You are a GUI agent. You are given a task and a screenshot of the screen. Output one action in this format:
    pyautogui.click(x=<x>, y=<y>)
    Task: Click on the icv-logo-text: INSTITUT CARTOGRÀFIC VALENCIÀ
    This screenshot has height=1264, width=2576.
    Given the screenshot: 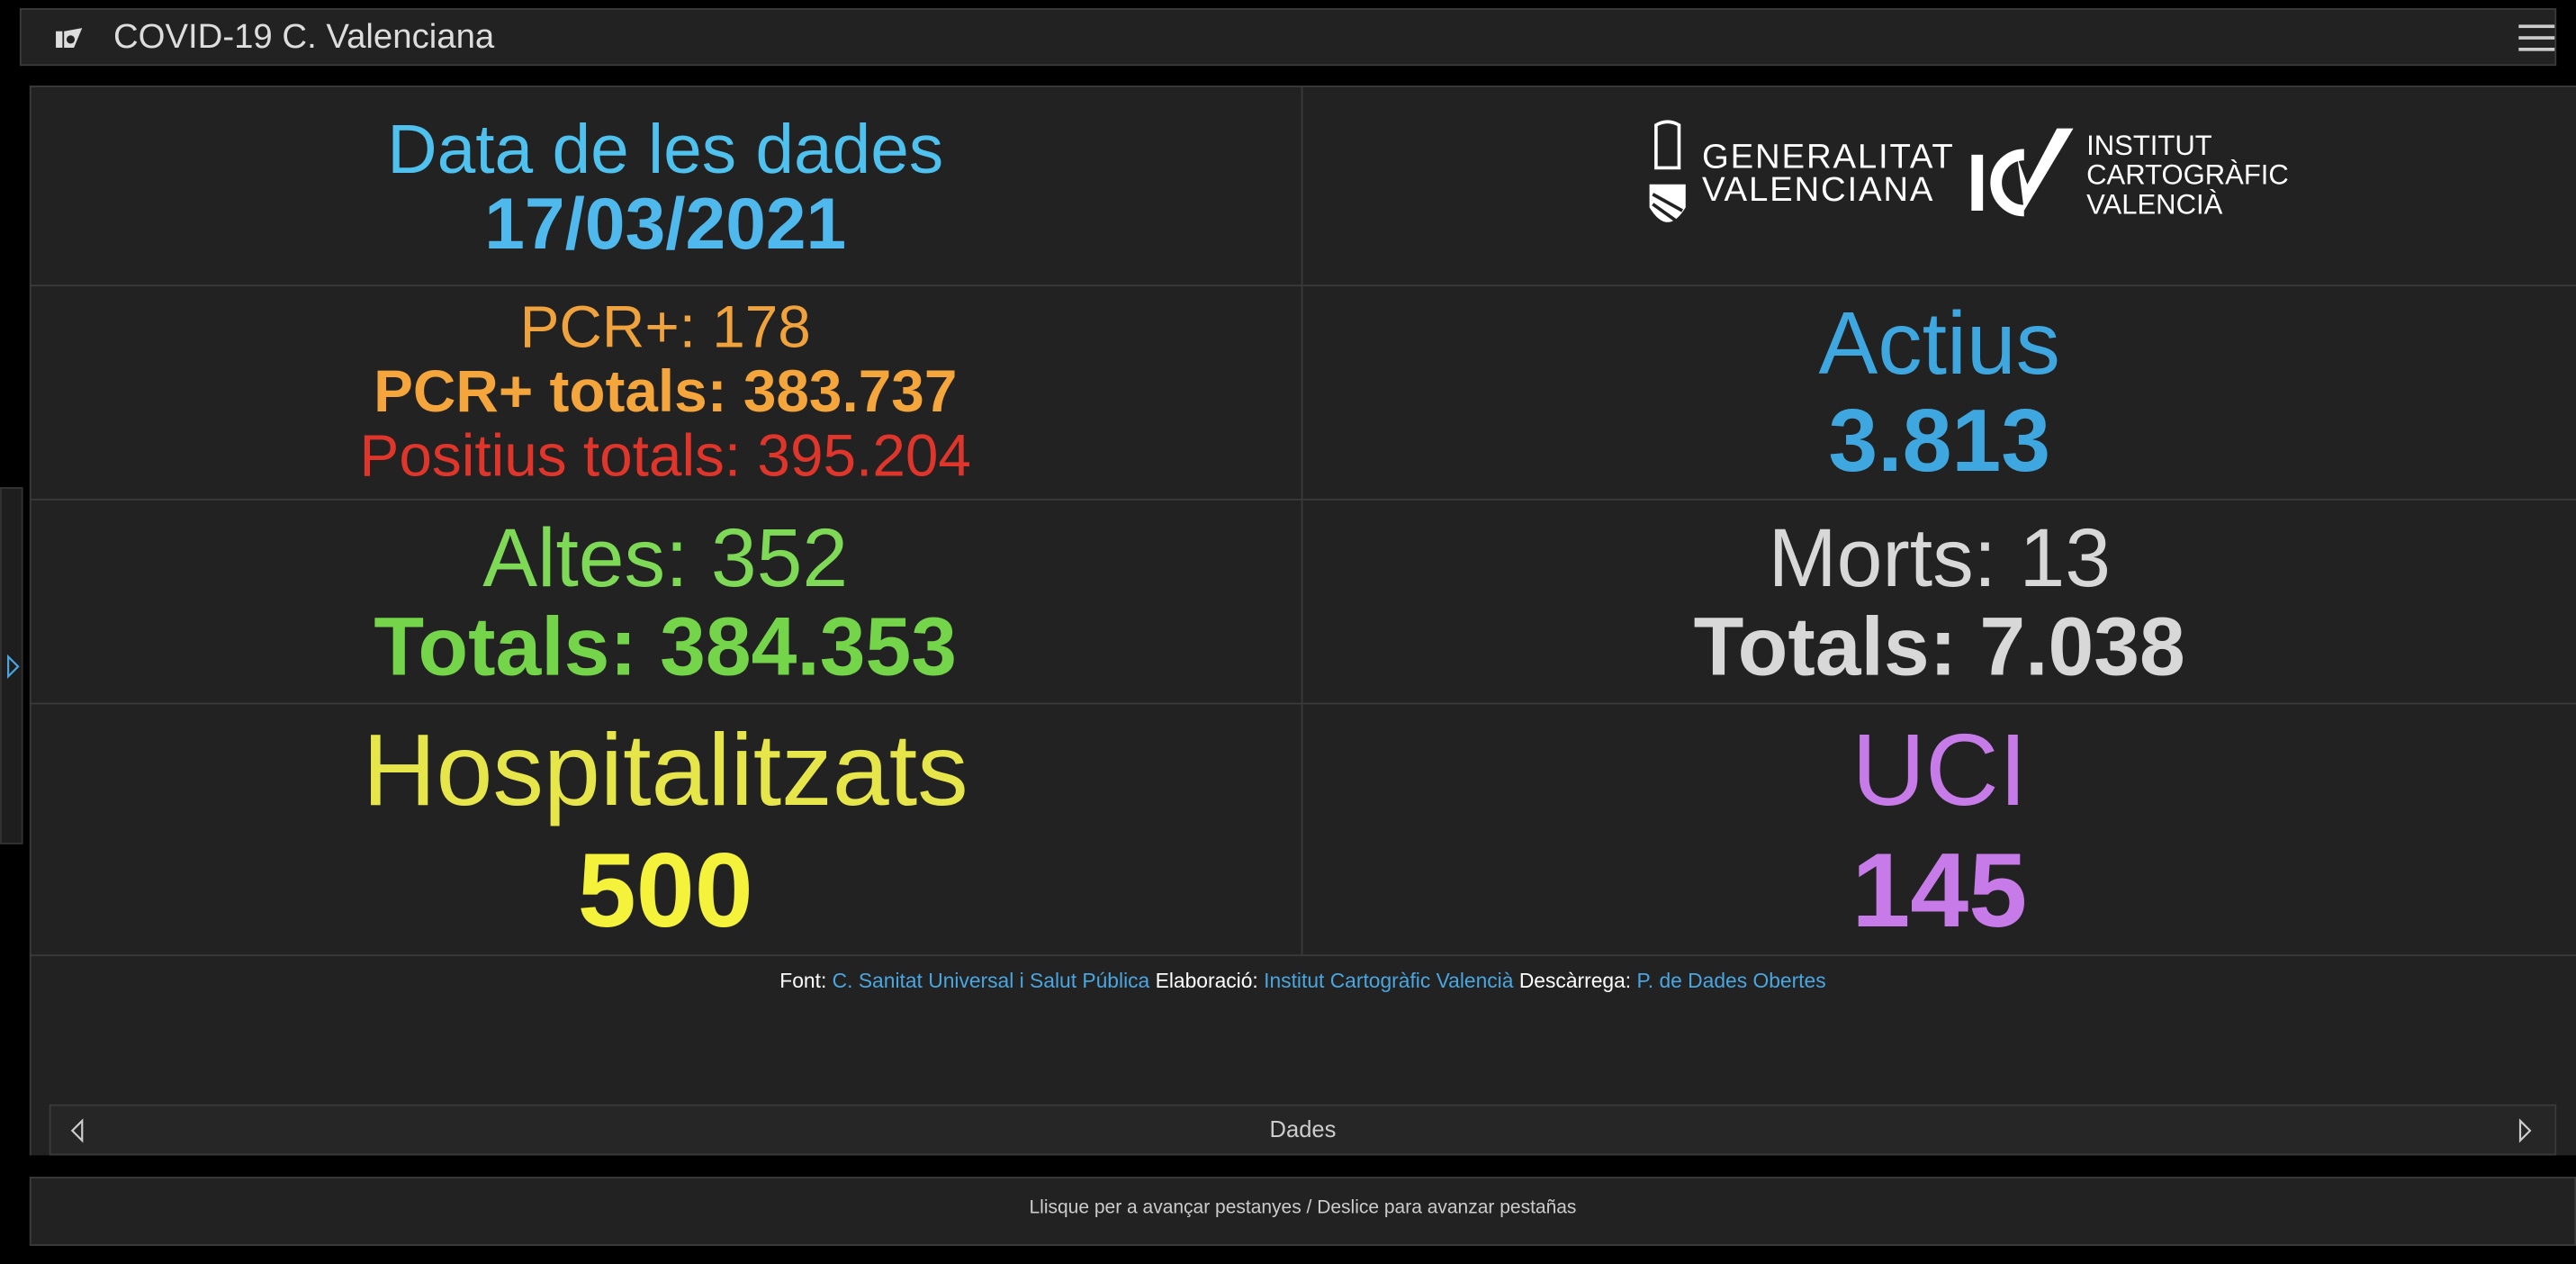 What is the action you would take?
    pyautogui.click(x=2187, y=176)
    